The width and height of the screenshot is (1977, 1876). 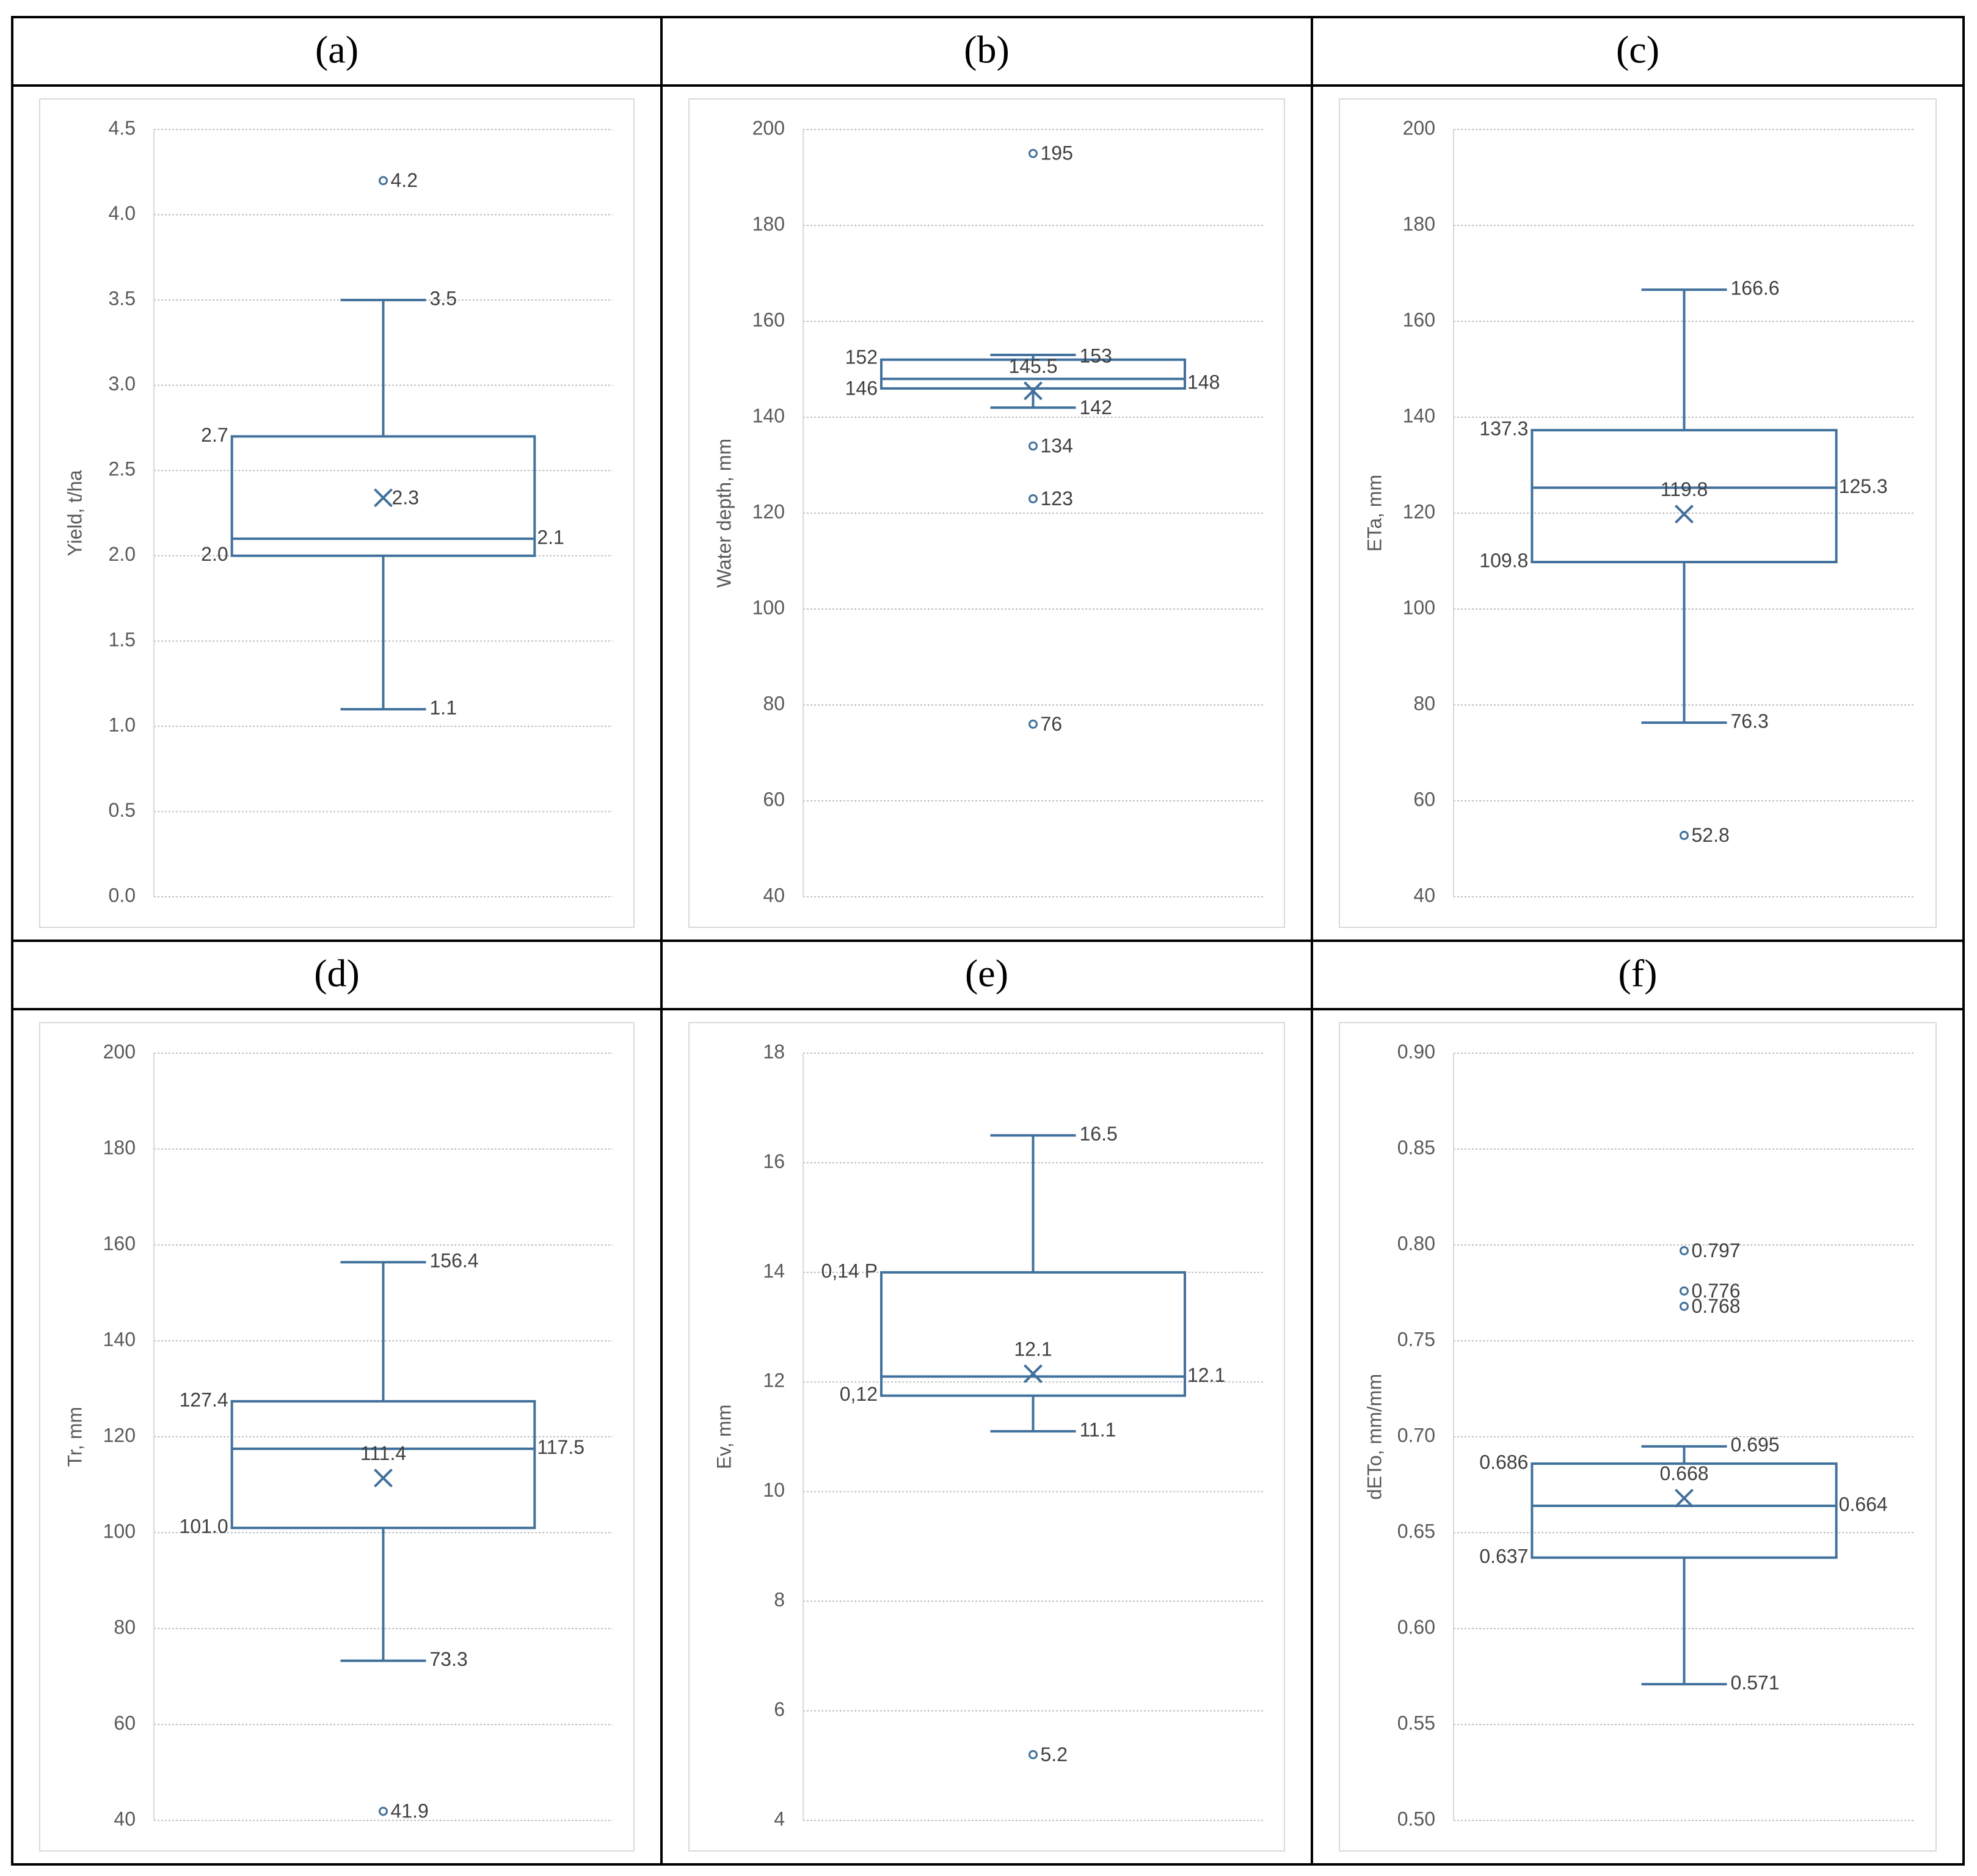 I want to click on mean-label: 119.8, so click(x=1684, y=489).